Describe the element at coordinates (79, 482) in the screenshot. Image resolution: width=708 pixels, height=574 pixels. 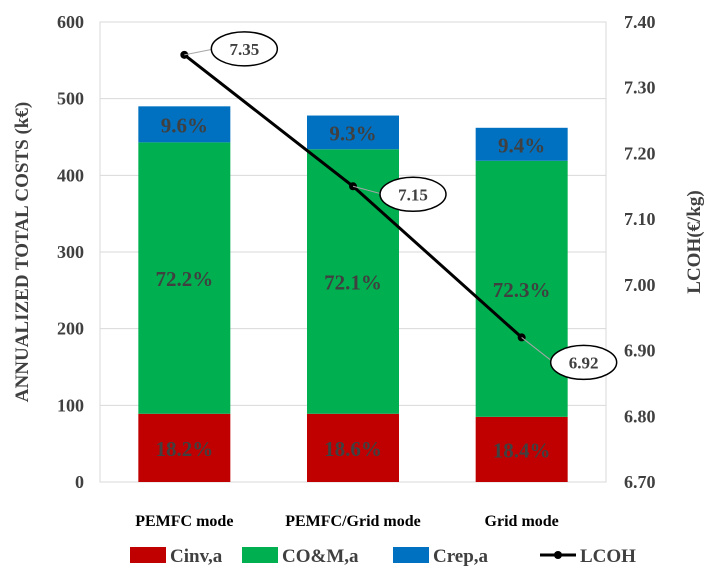
I see `y-tick-label: 0` at that location.